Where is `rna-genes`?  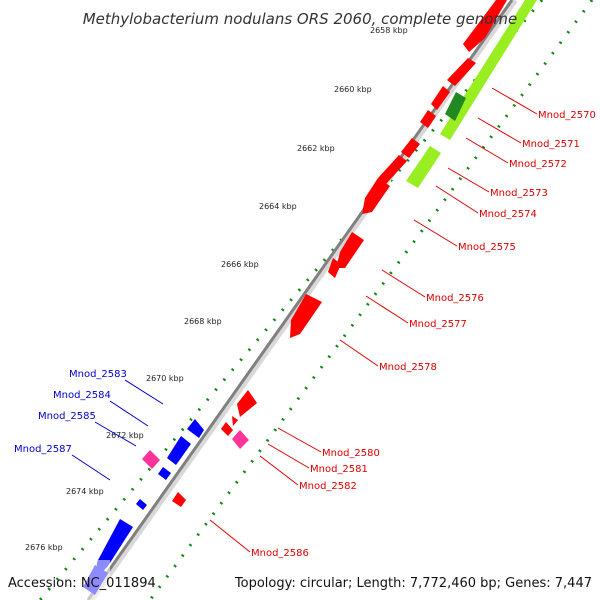 rna-genes is located at coordinates (195, 449).